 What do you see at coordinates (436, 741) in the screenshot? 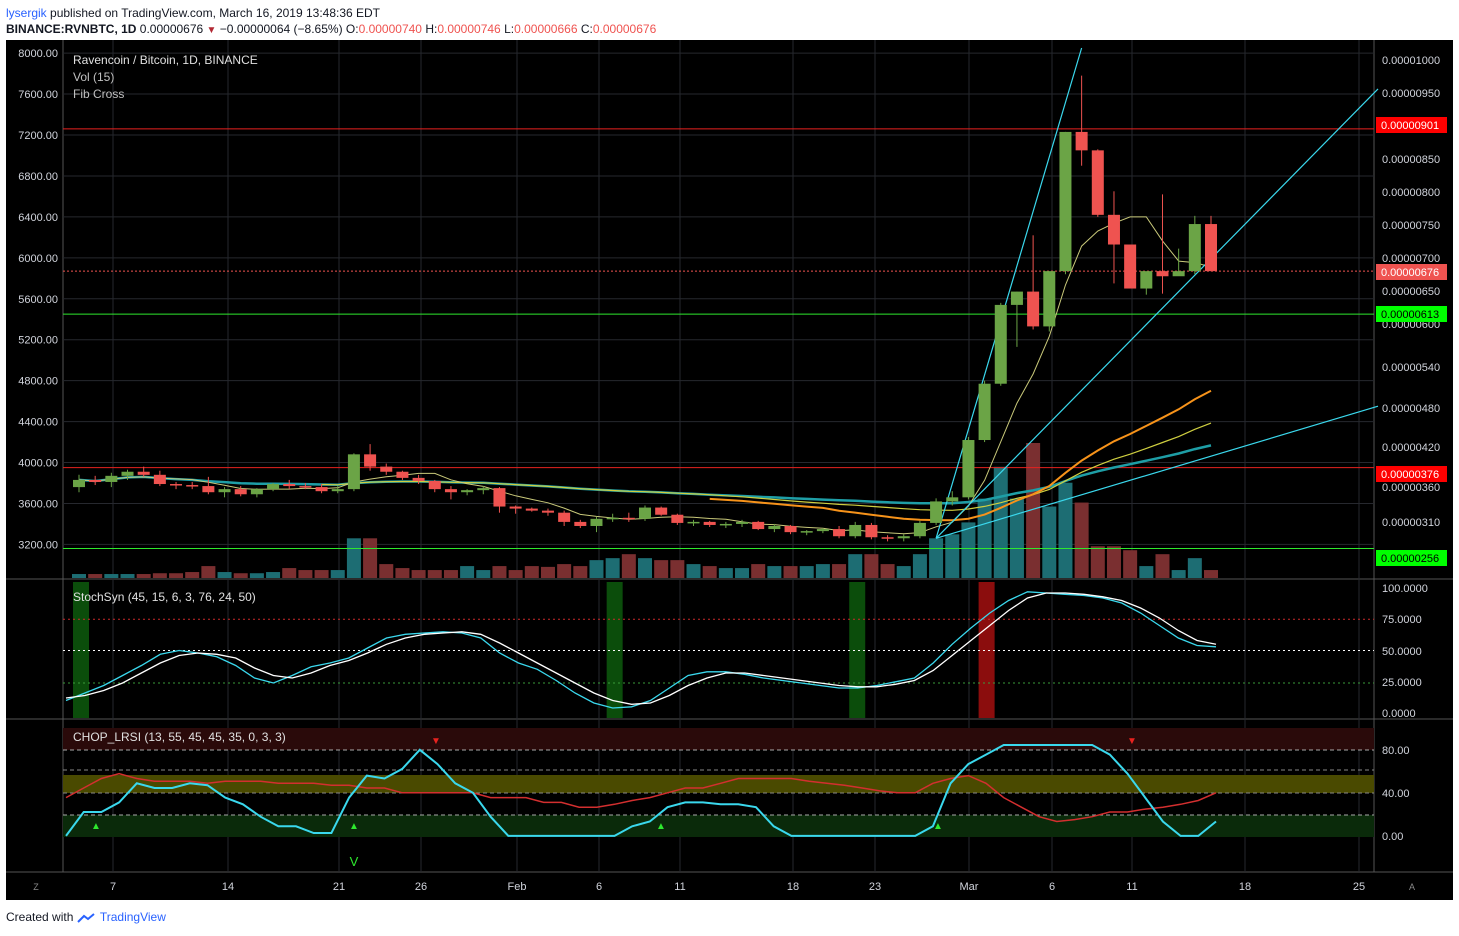
I see `sell-signal-icon: ▼` at bounding box center [436, 741].